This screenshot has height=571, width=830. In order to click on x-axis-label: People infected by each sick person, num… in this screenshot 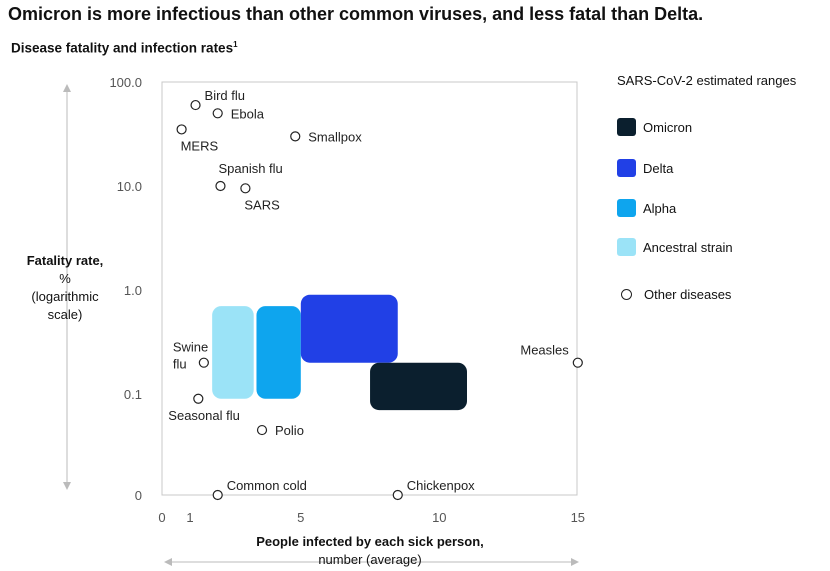, I will do `click(370, 551)`.